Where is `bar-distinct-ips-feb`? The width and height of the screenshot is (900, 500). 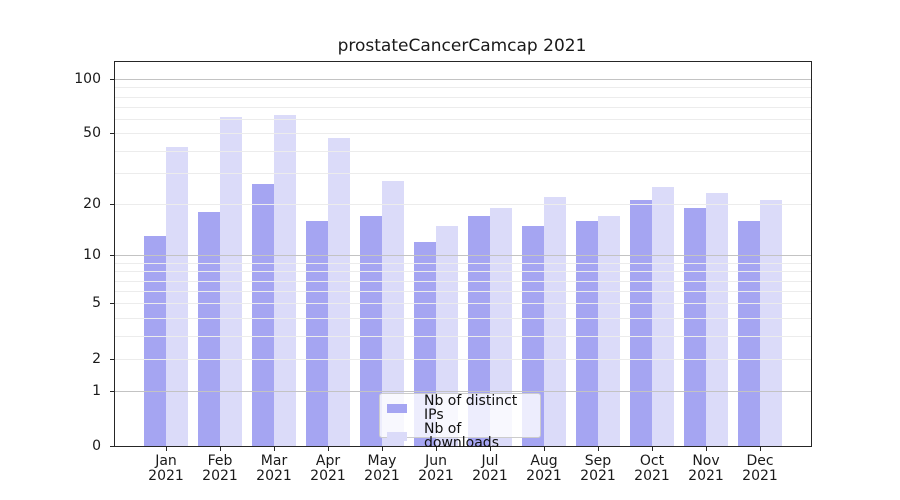 bar-distinct-ips-feb is located at coordinates (209, 328).